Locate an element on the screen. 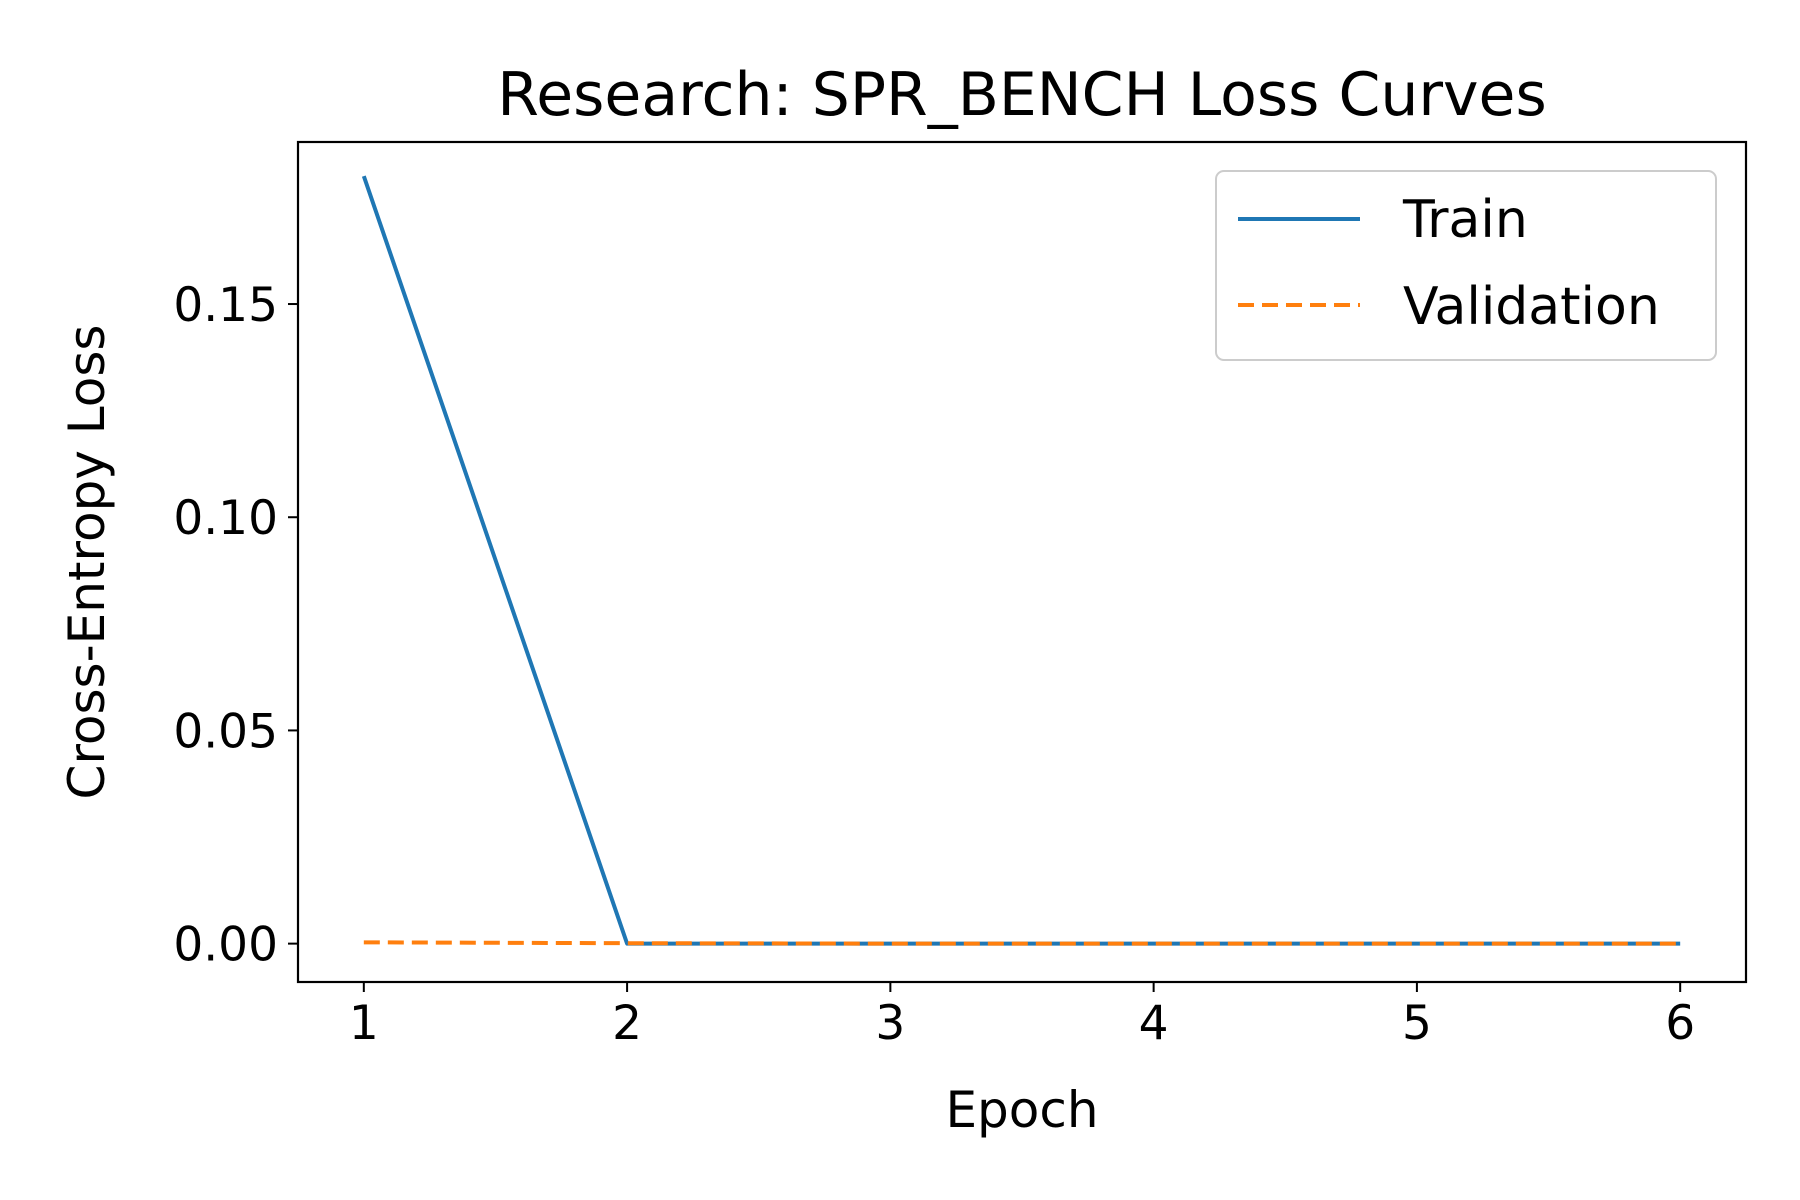  legend: Train Validation is located at coordinates (1466, 265).